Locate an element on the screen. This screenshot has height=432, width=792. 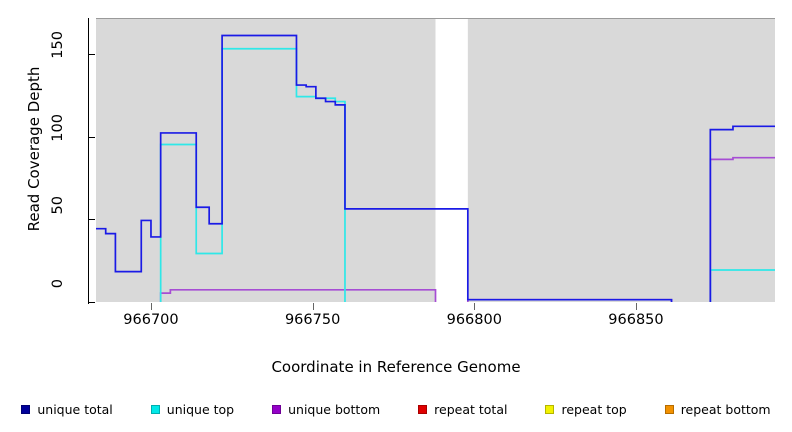
legend-label: unique bottom is located at coordinates (334, 409).